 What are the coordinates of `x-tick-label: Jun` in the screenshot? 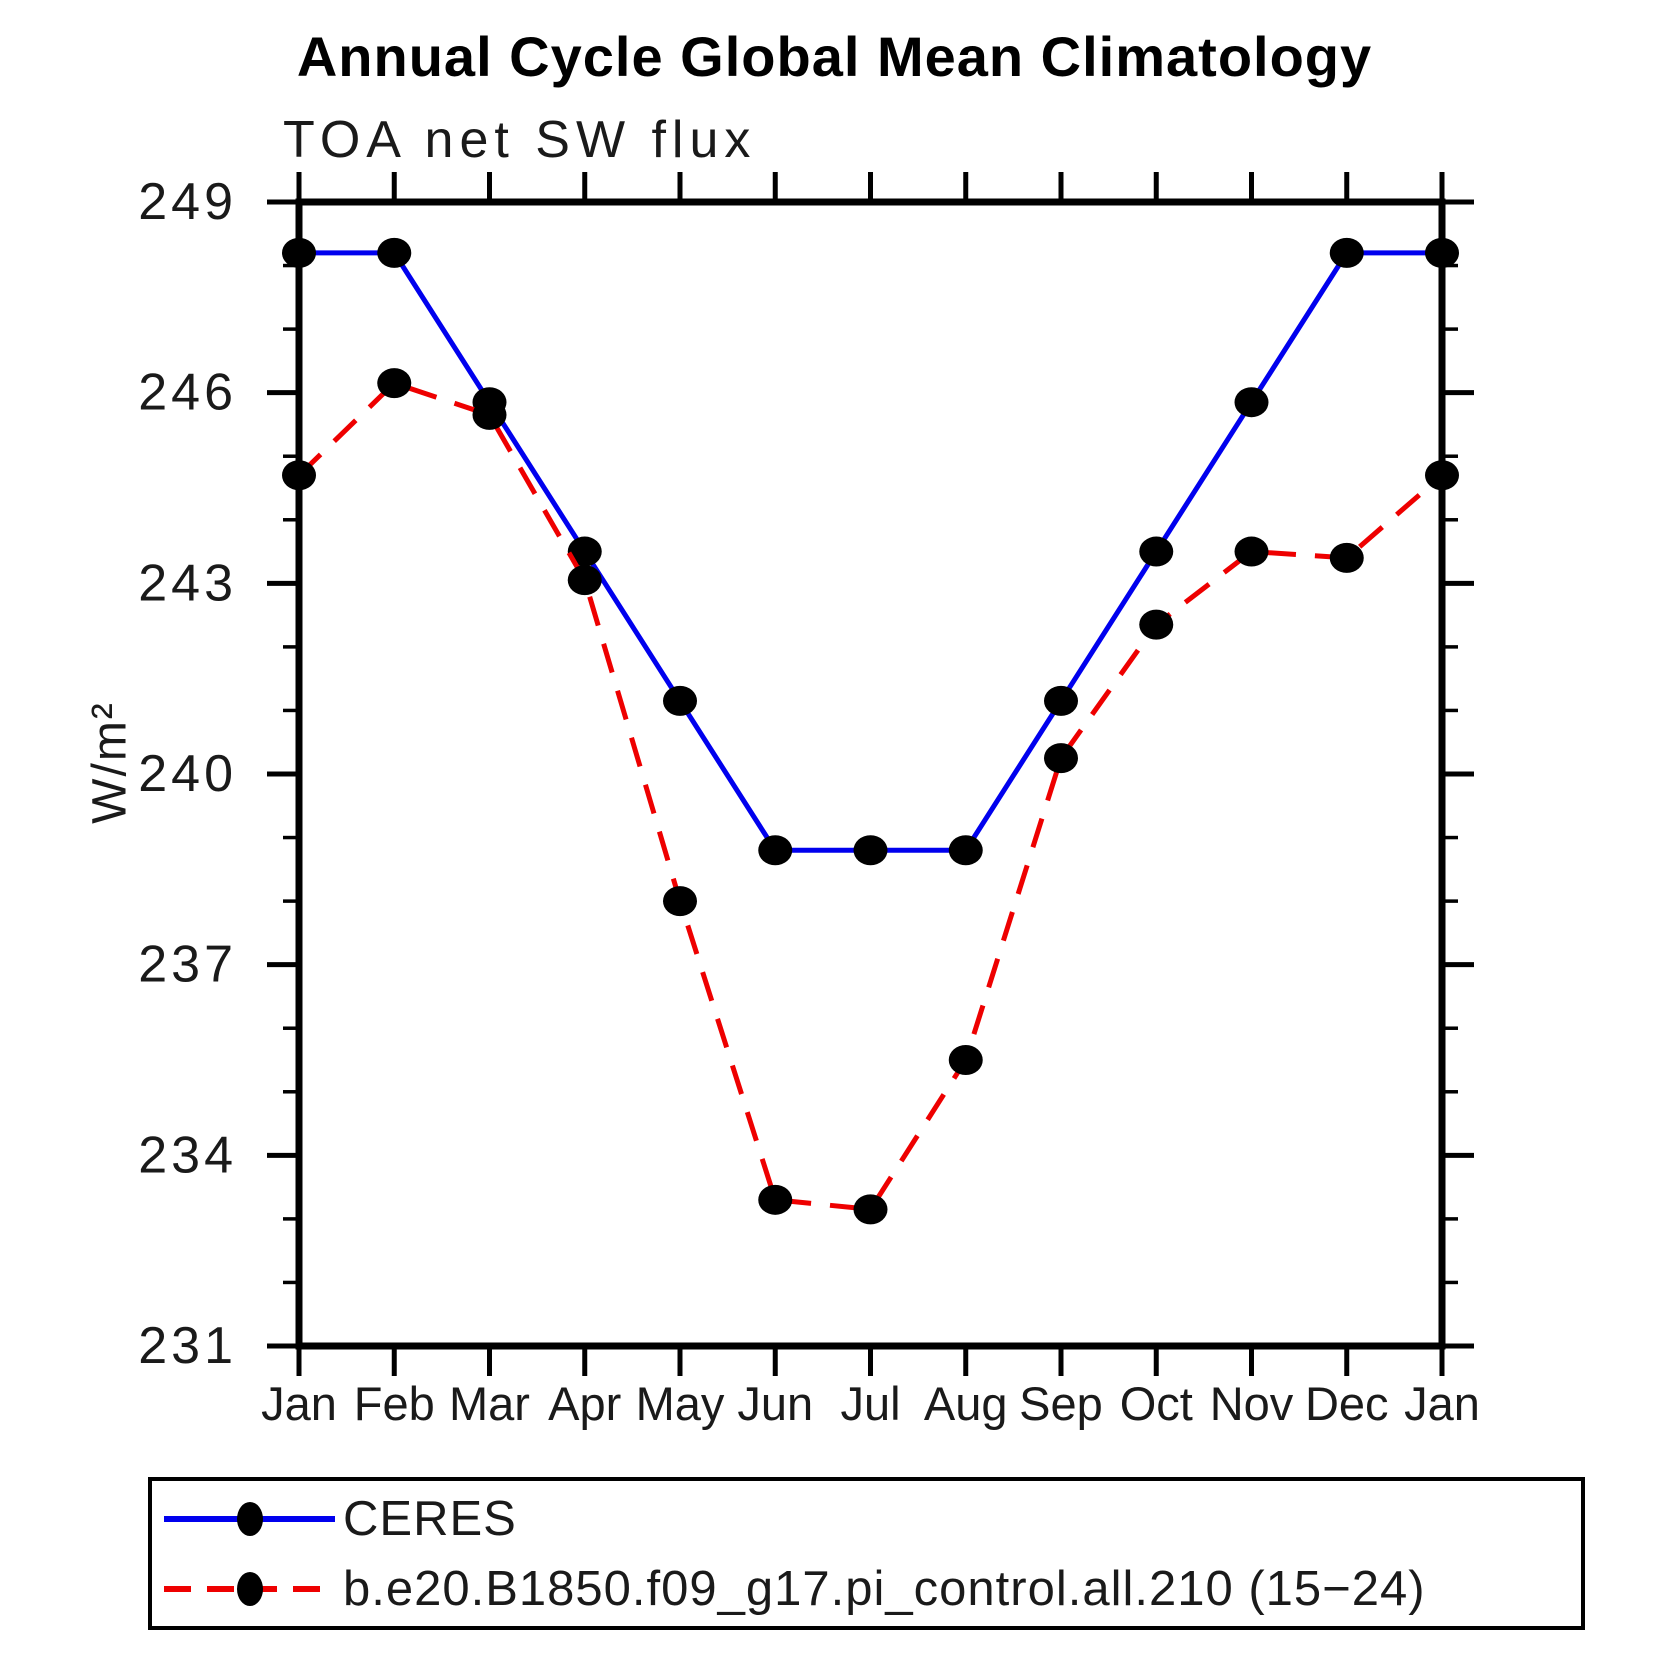 It's located at (775, 1403).